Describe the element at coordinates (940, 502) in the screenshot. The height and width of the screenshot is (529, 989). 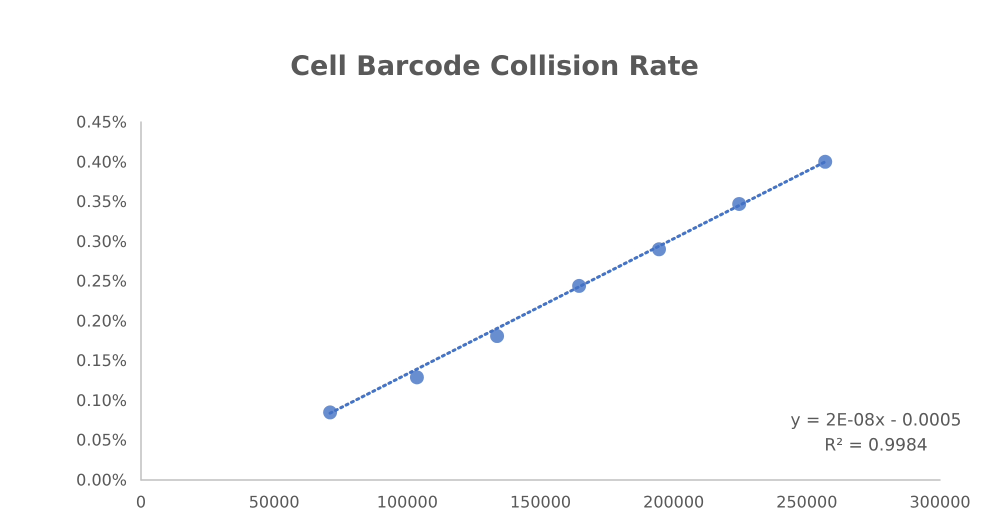
I see `x-tick-label: 300000` at that location.